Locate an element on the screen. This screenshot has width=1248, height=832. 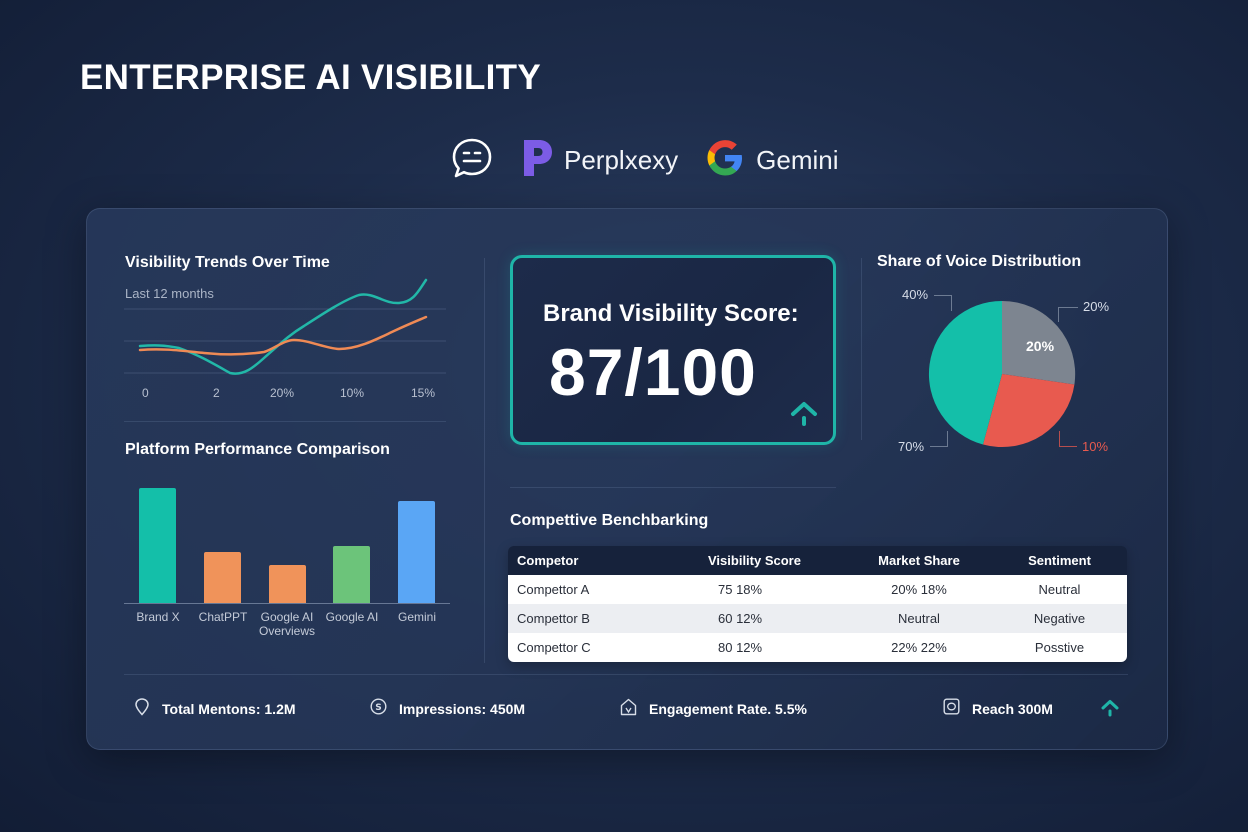
section-divider-left is located at coordinates (285, 421).